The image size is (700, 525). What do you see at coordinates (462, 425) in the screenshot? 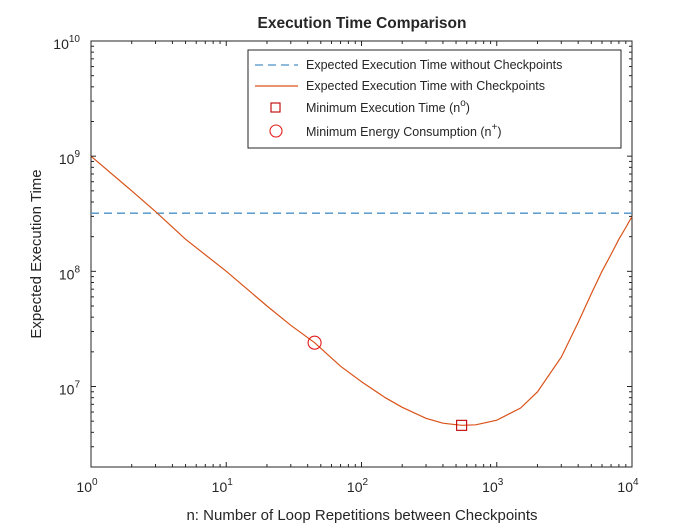
I see `marker-min-exec-time` at bounding box center [462, 425].